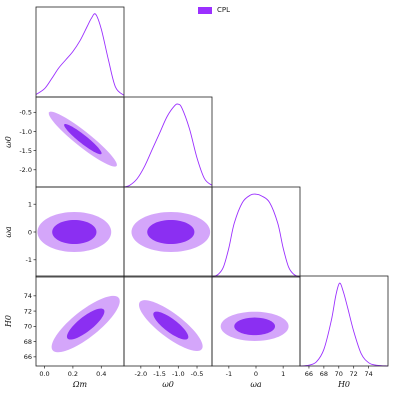  What do you see at coordinates (25, 113) in the screenshot?
I see `y-tick-label-omega_0: -0.5` at bounding box center [25, 113].